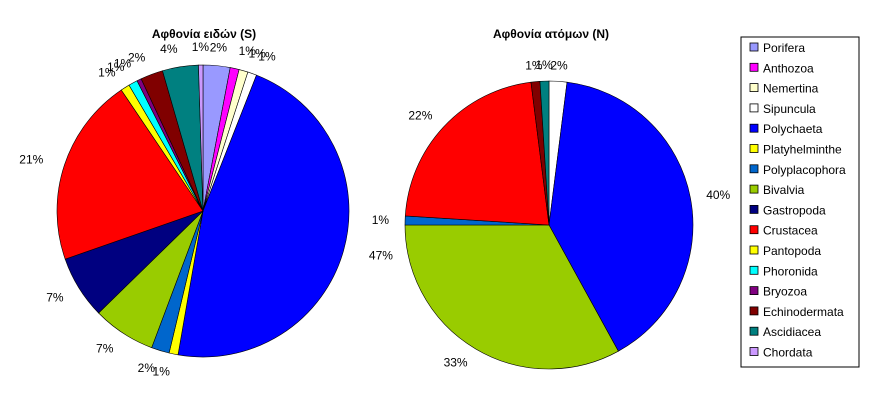 The height and width of the screenshot is (405, 870). Describe the element at coordinates (477, 153) in the screenshot. I see `pie-slice-individuals-crustacea` at that location.